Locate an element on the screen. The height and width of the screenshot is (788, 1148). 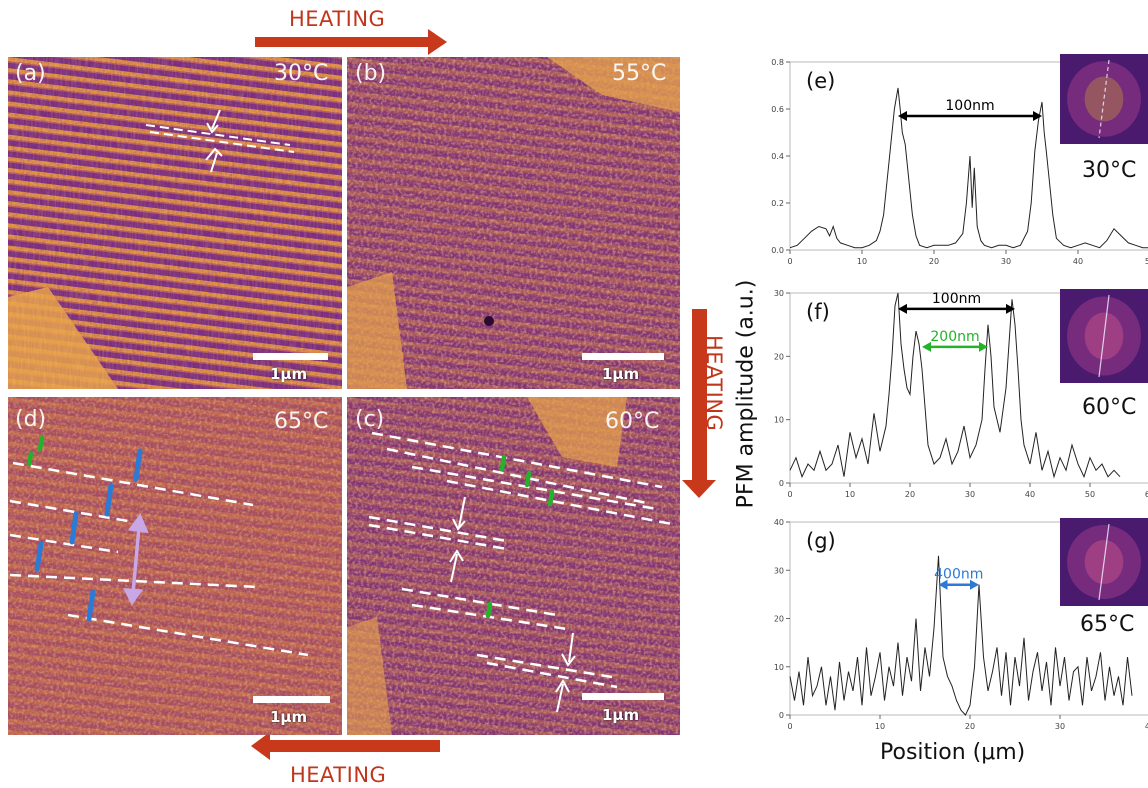
afm-panel-c: (c) 60°C 1μm is located at coordinates (513, 566).